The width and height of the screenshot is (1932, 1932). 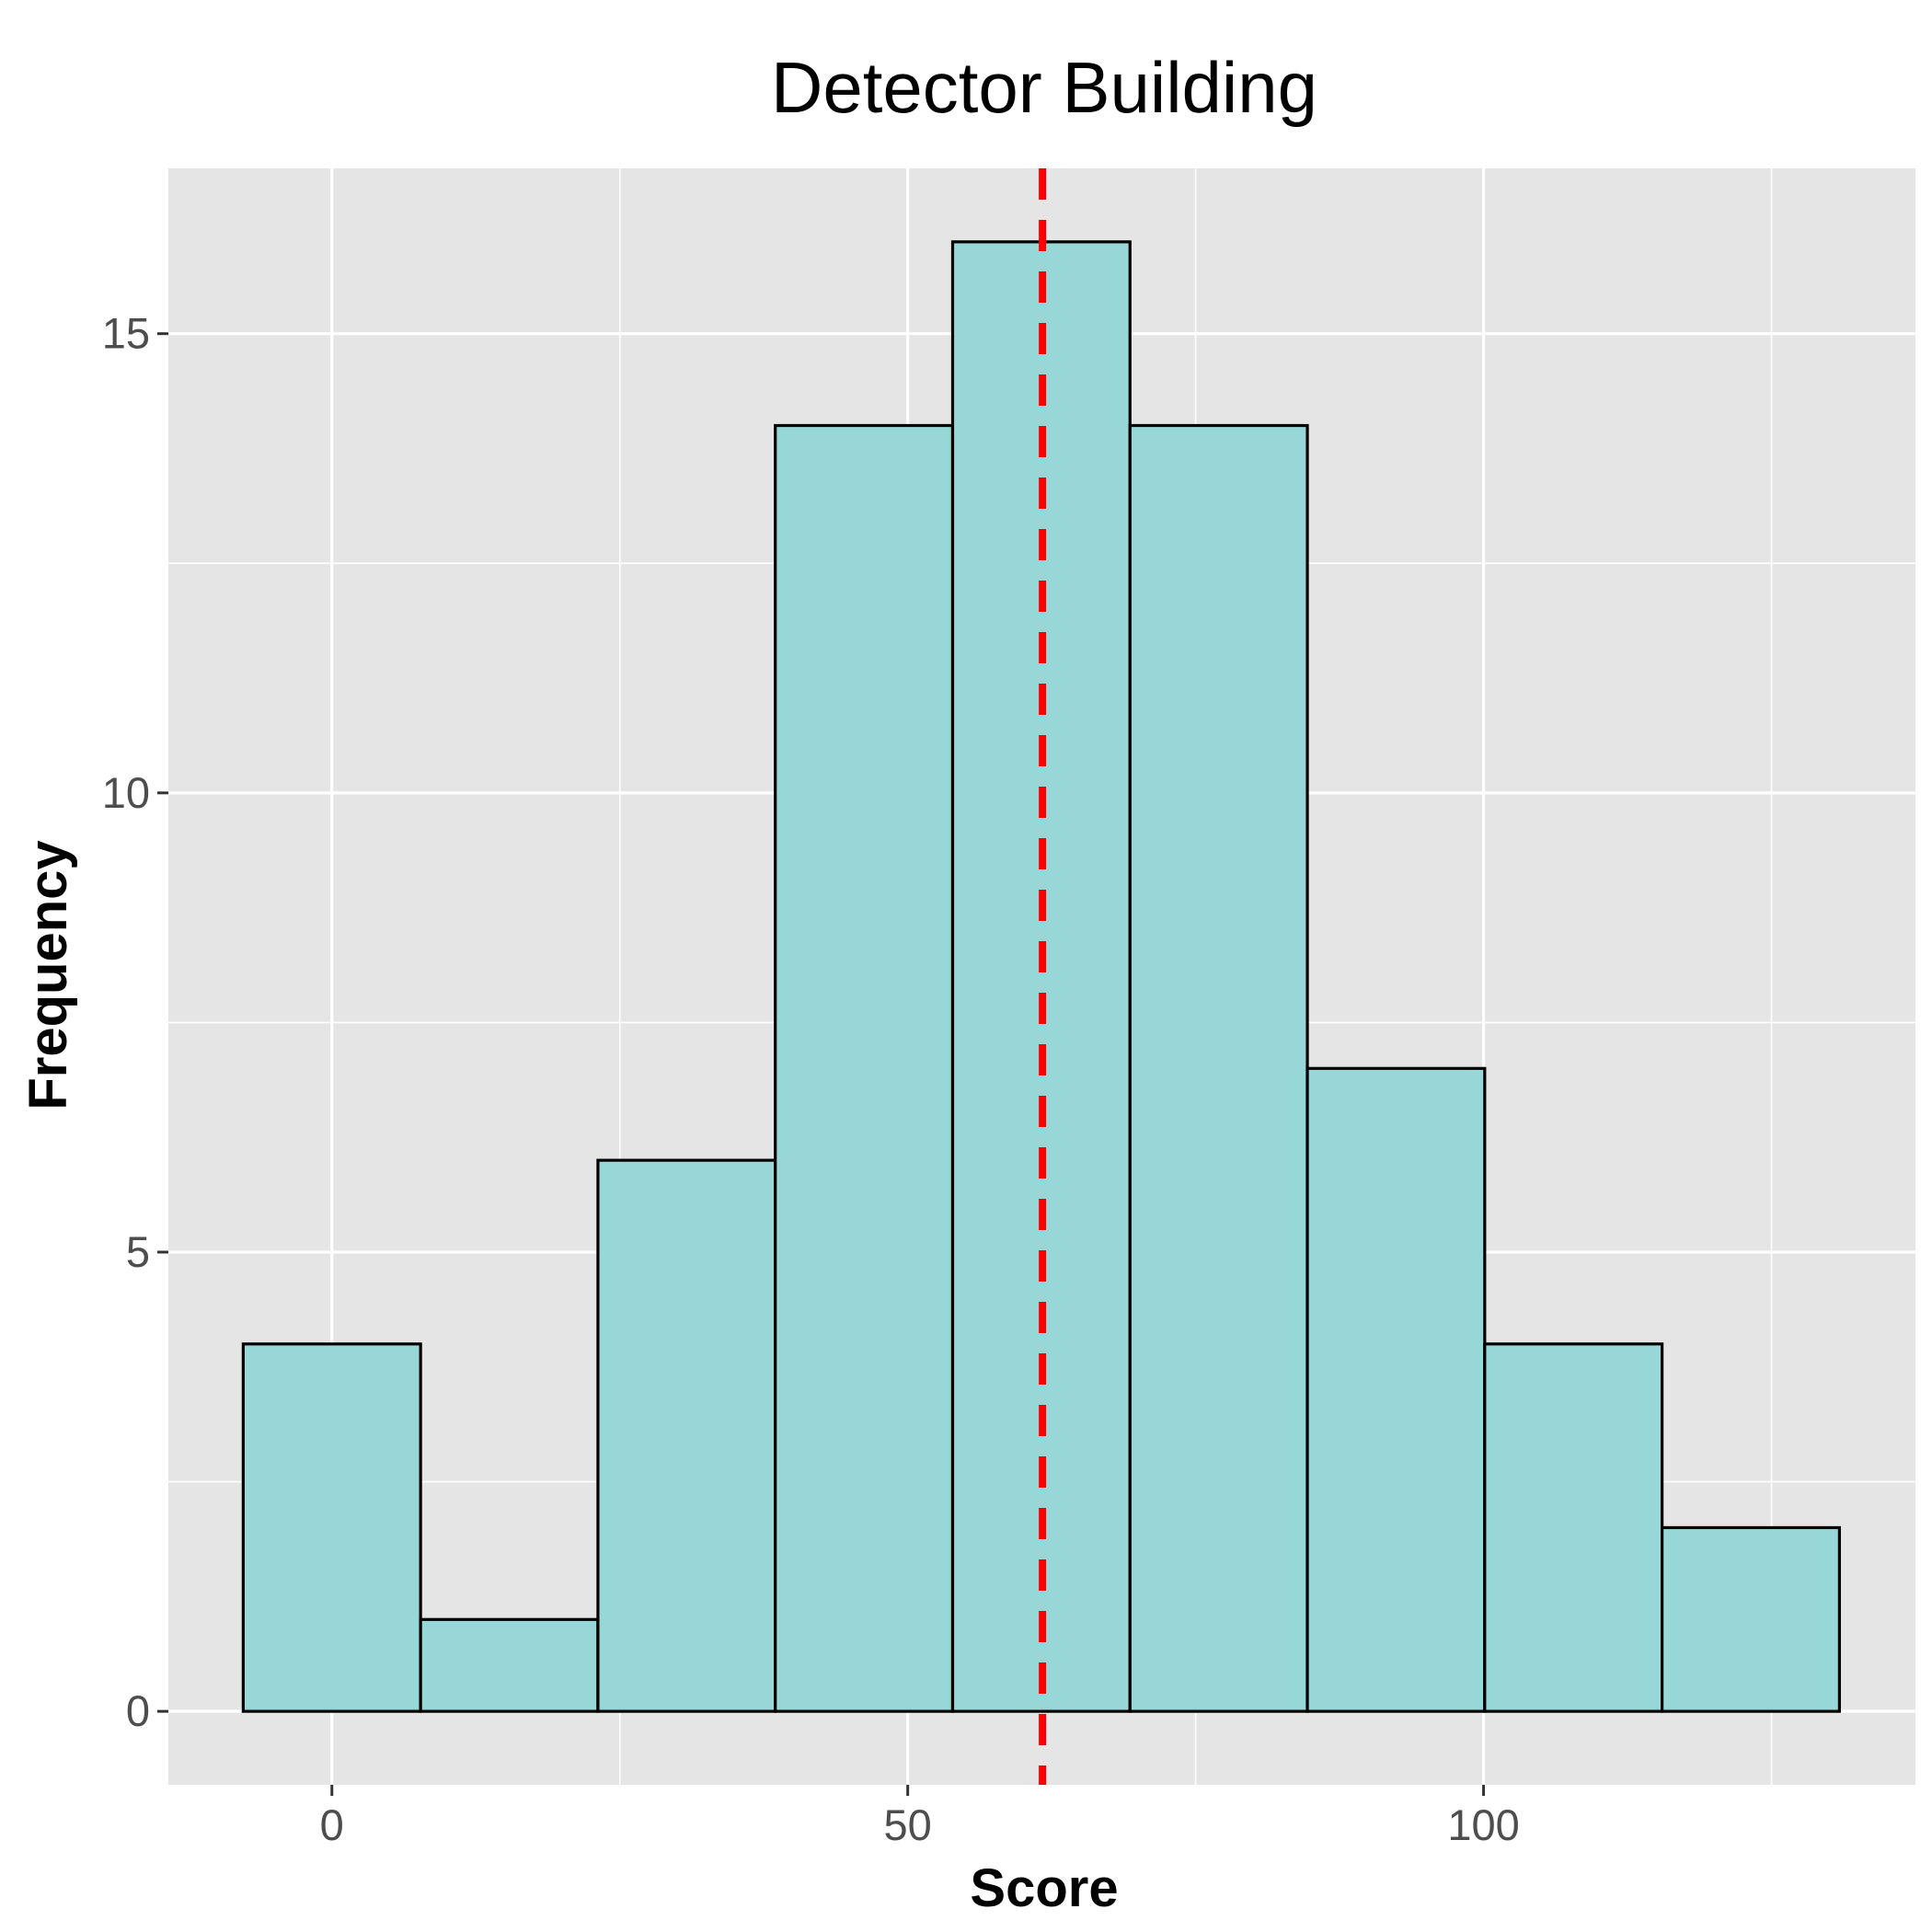 I want to click on y-tick-label: 15, so click(x=126, y=333).